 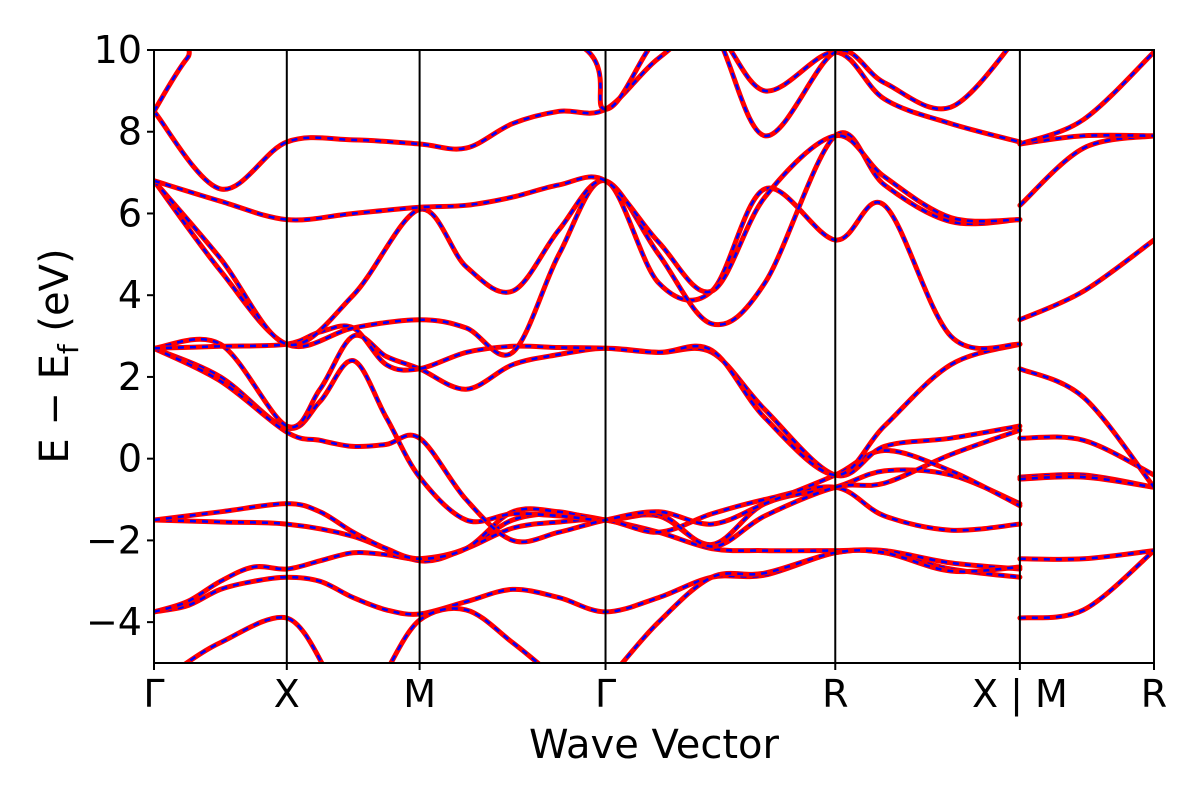 What do you see at coordinates (130, 213) in the screenshot?
I see `y-tick-label-5: 6` at bounding box center [130, 213].